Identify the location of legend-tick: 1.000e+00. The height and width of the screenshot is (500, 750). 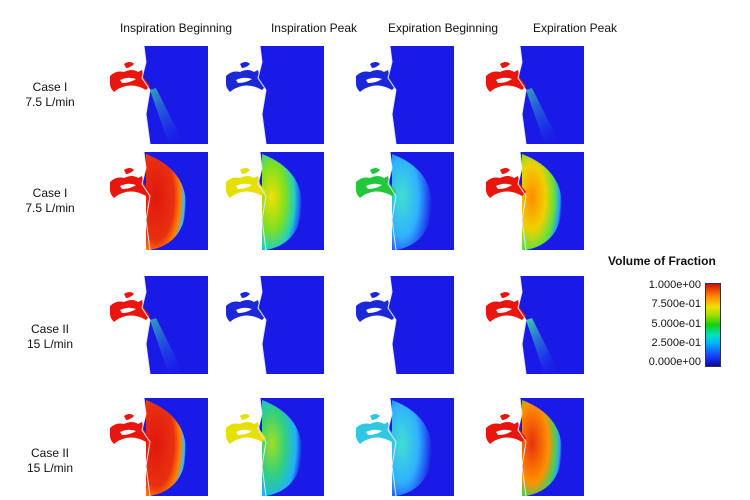
(674, 285).